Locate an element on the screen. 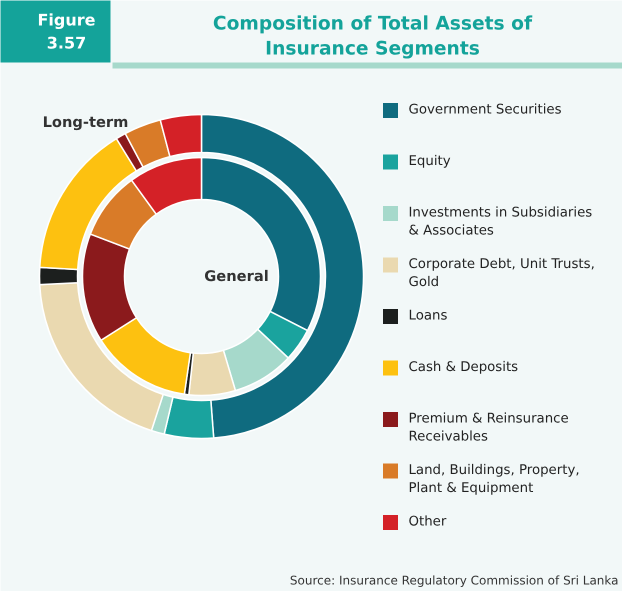  caption: Figure 3.57 is located at coordinates (67, 31).